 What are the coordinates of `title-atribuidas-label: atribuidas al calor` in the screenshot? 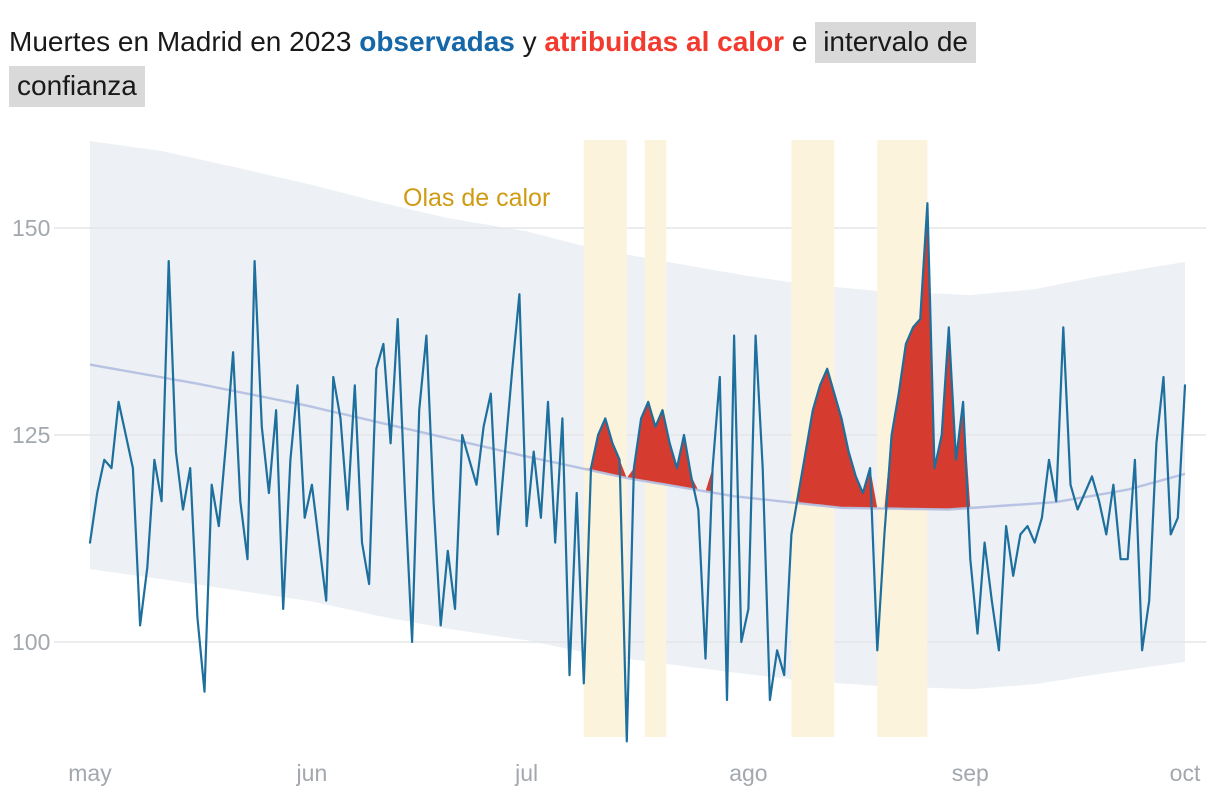 It's located at (664, 41).